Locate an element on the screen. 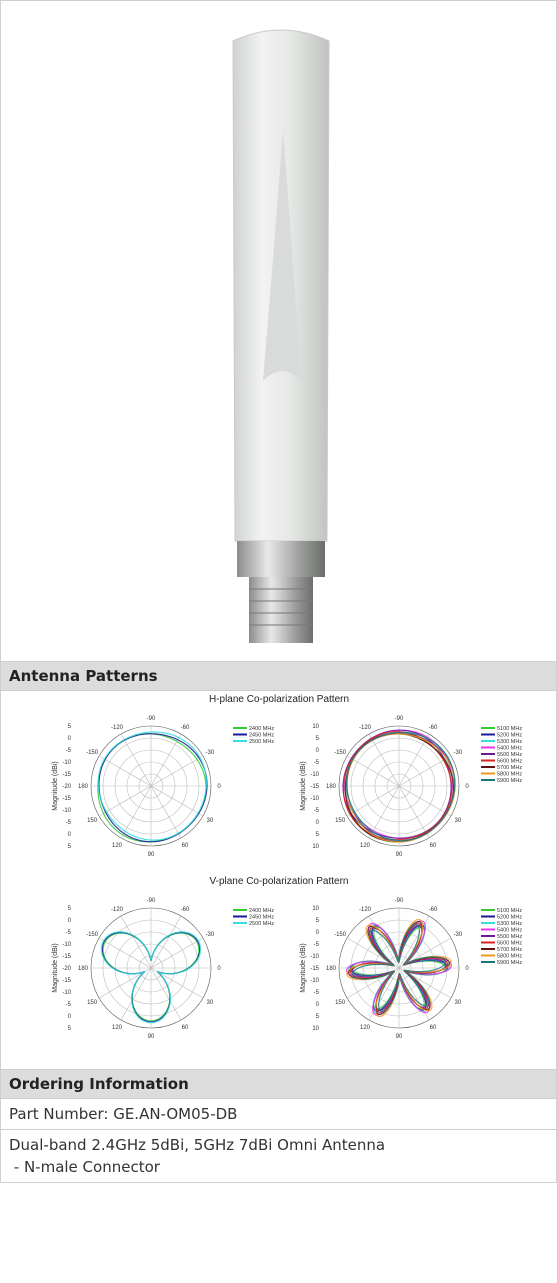 Image resolution: width=557 pixels, height=1283 pixels. antenna-image is located at coordinates (281, 336).